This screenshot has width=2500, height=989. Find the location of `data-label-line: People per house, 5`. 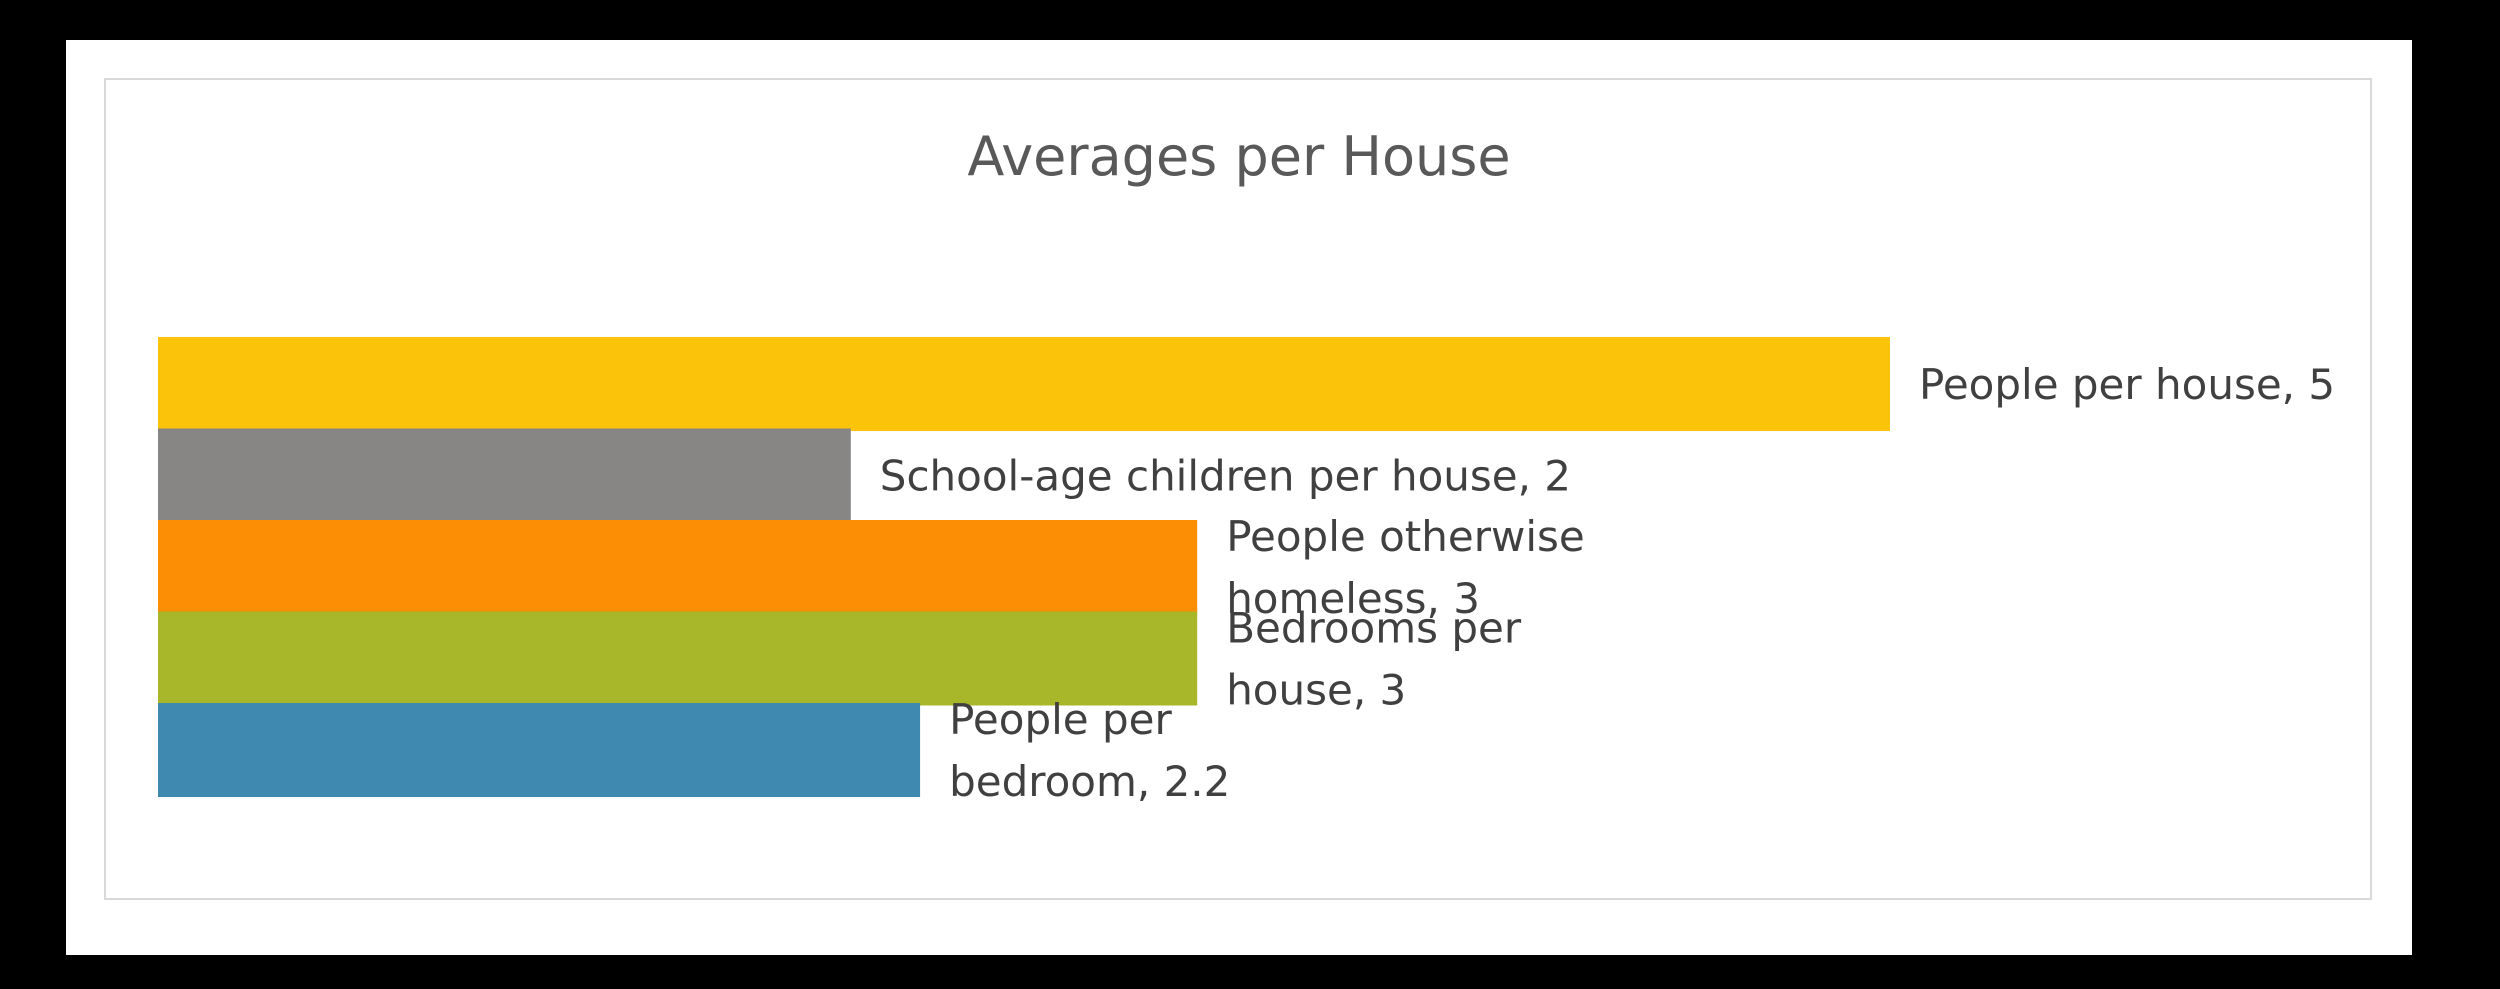

data-label-line: People per house, 5 is located at coordinates (2127, 384).